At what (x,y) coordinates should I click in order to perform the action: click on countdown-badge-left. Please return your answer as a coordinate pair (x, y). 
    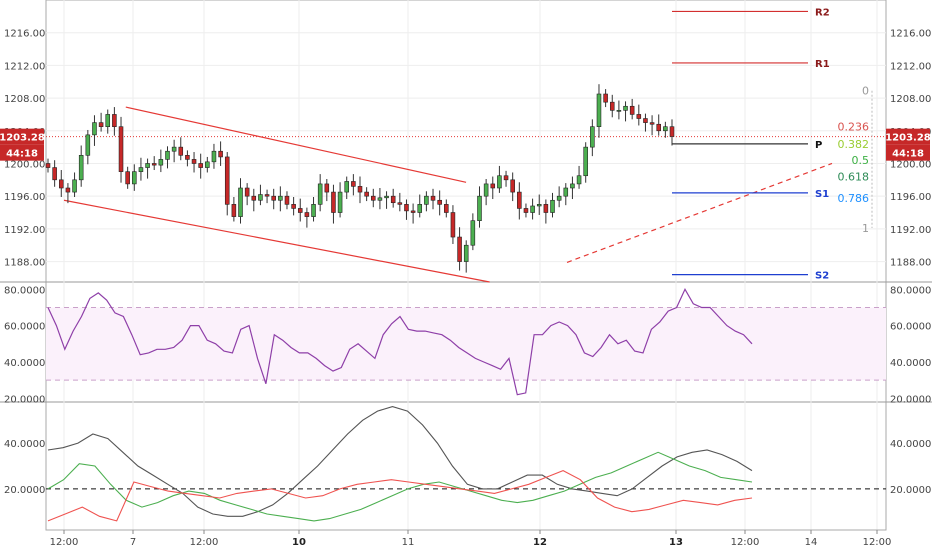
    Looking at the image, I should click on (22, 152).